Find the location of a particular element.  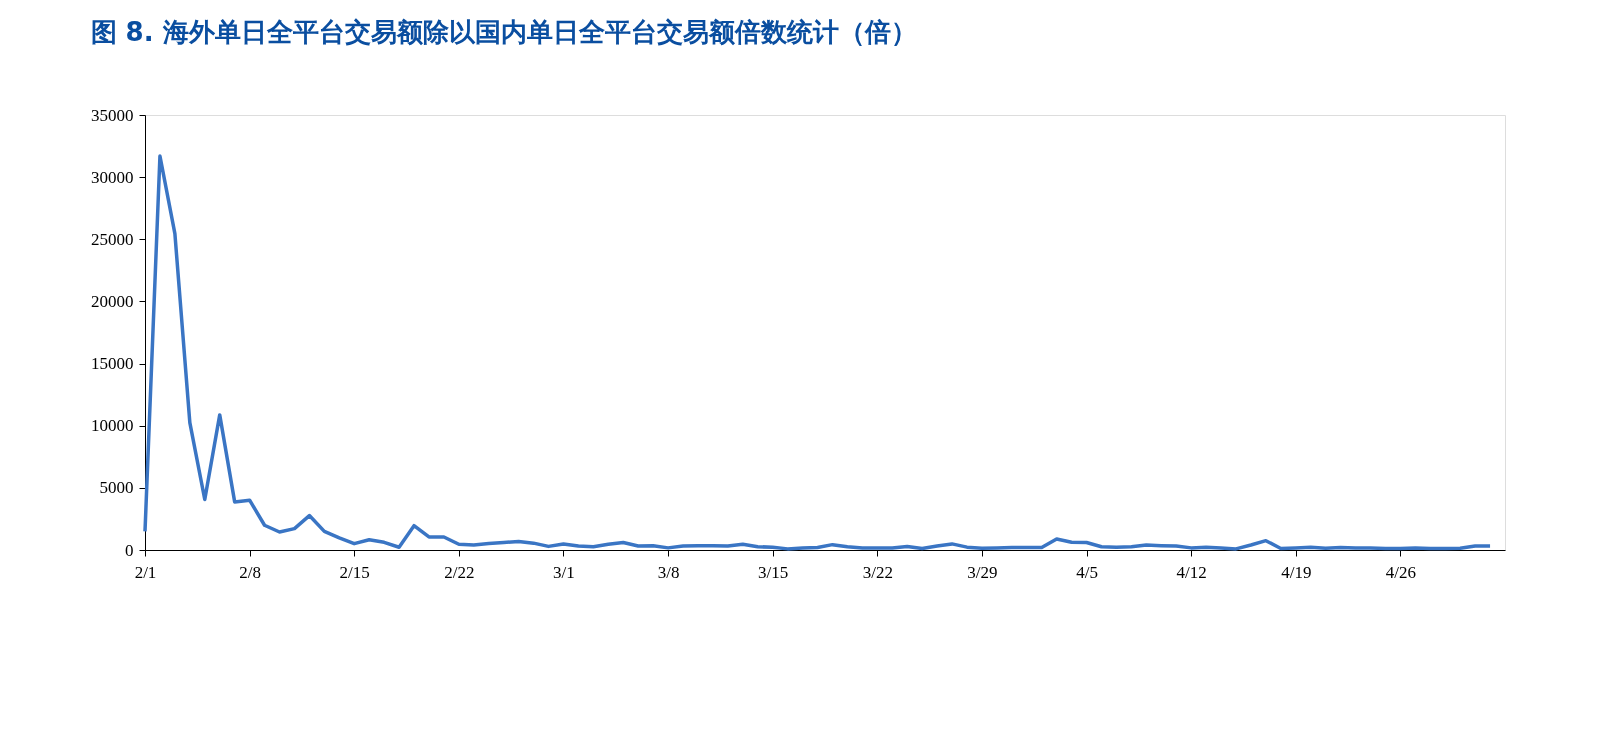

x-tick-label: 4/26 is located at coordinates (1400, 572).